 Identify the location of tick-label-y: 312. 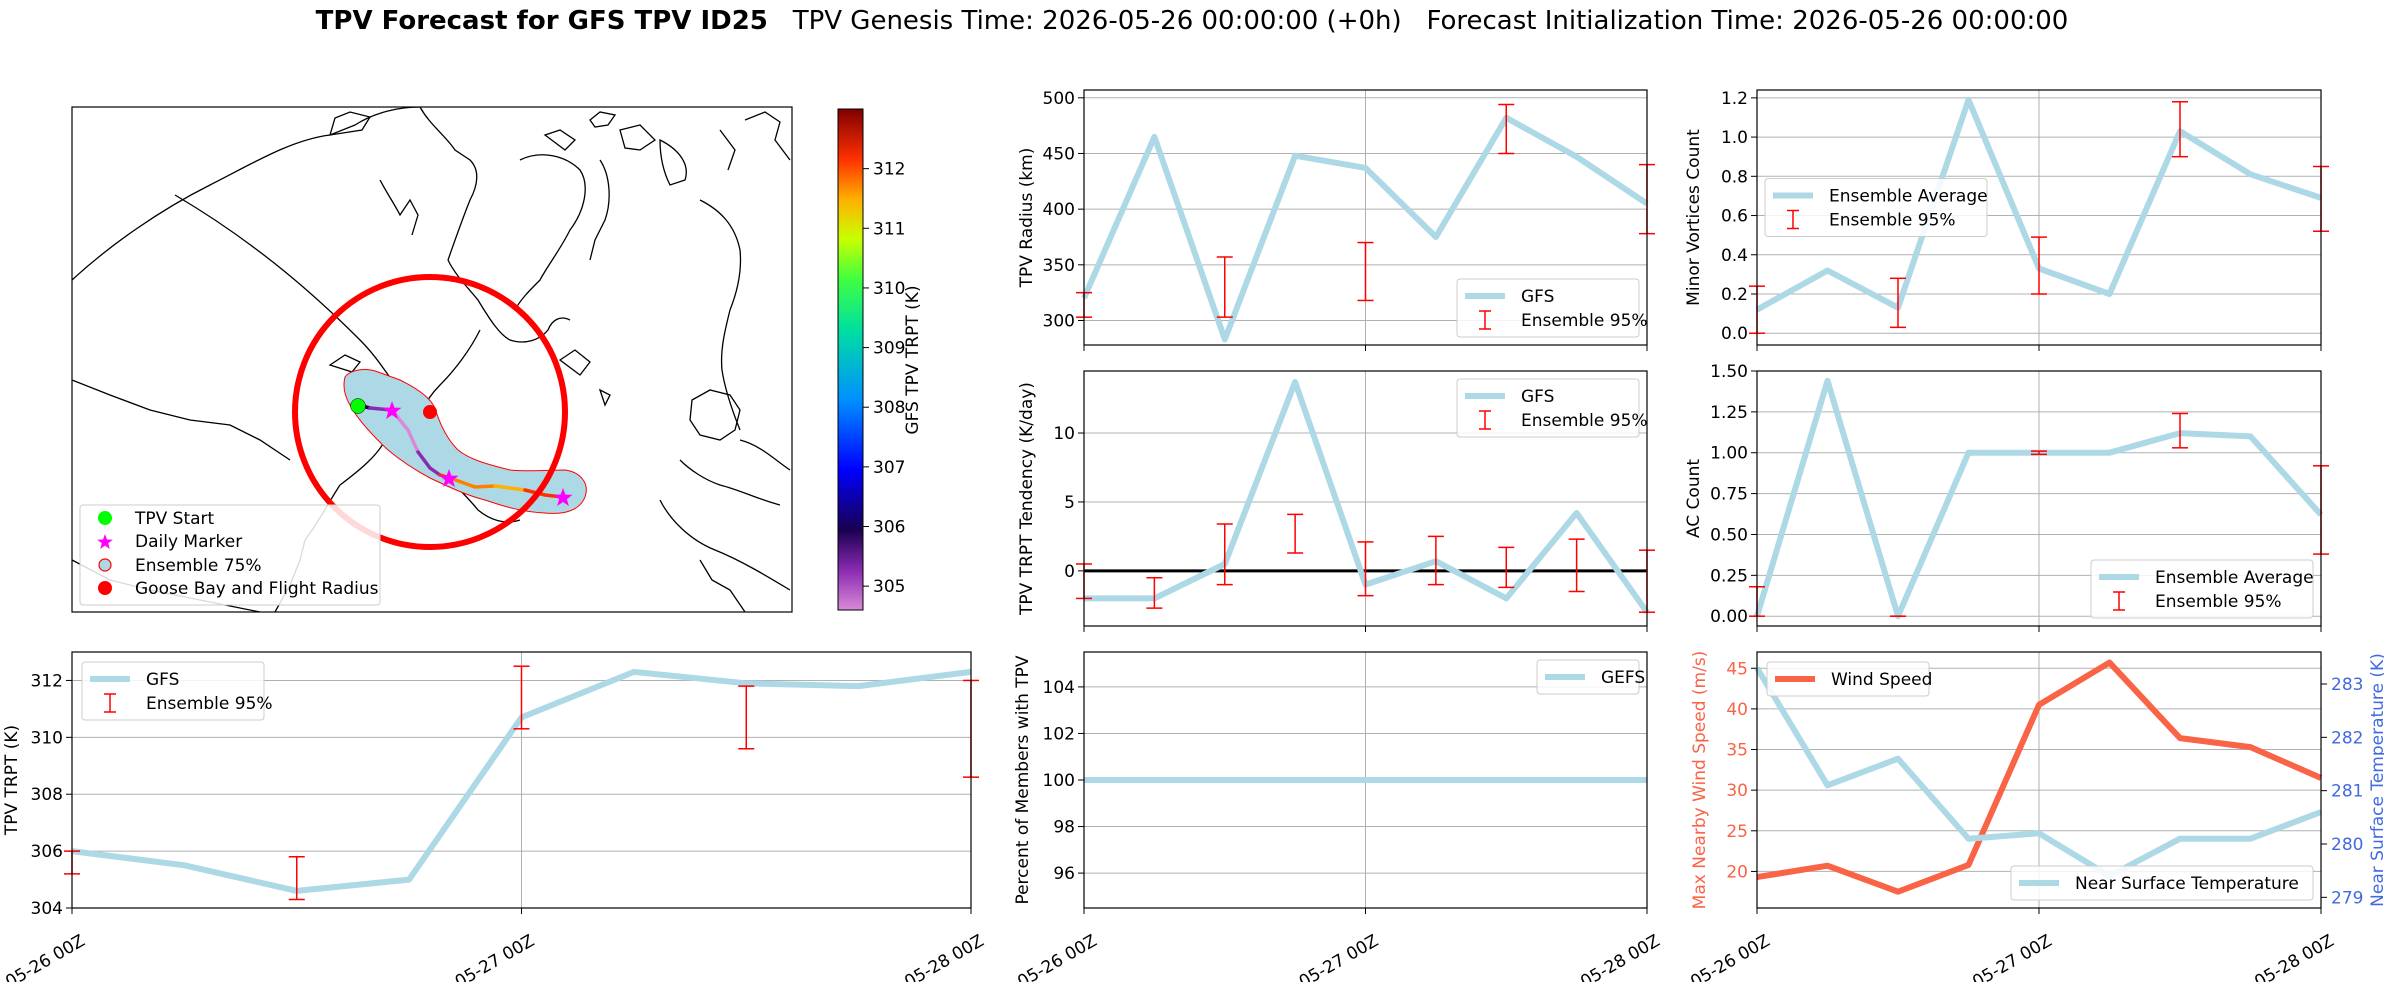
(47, 681).